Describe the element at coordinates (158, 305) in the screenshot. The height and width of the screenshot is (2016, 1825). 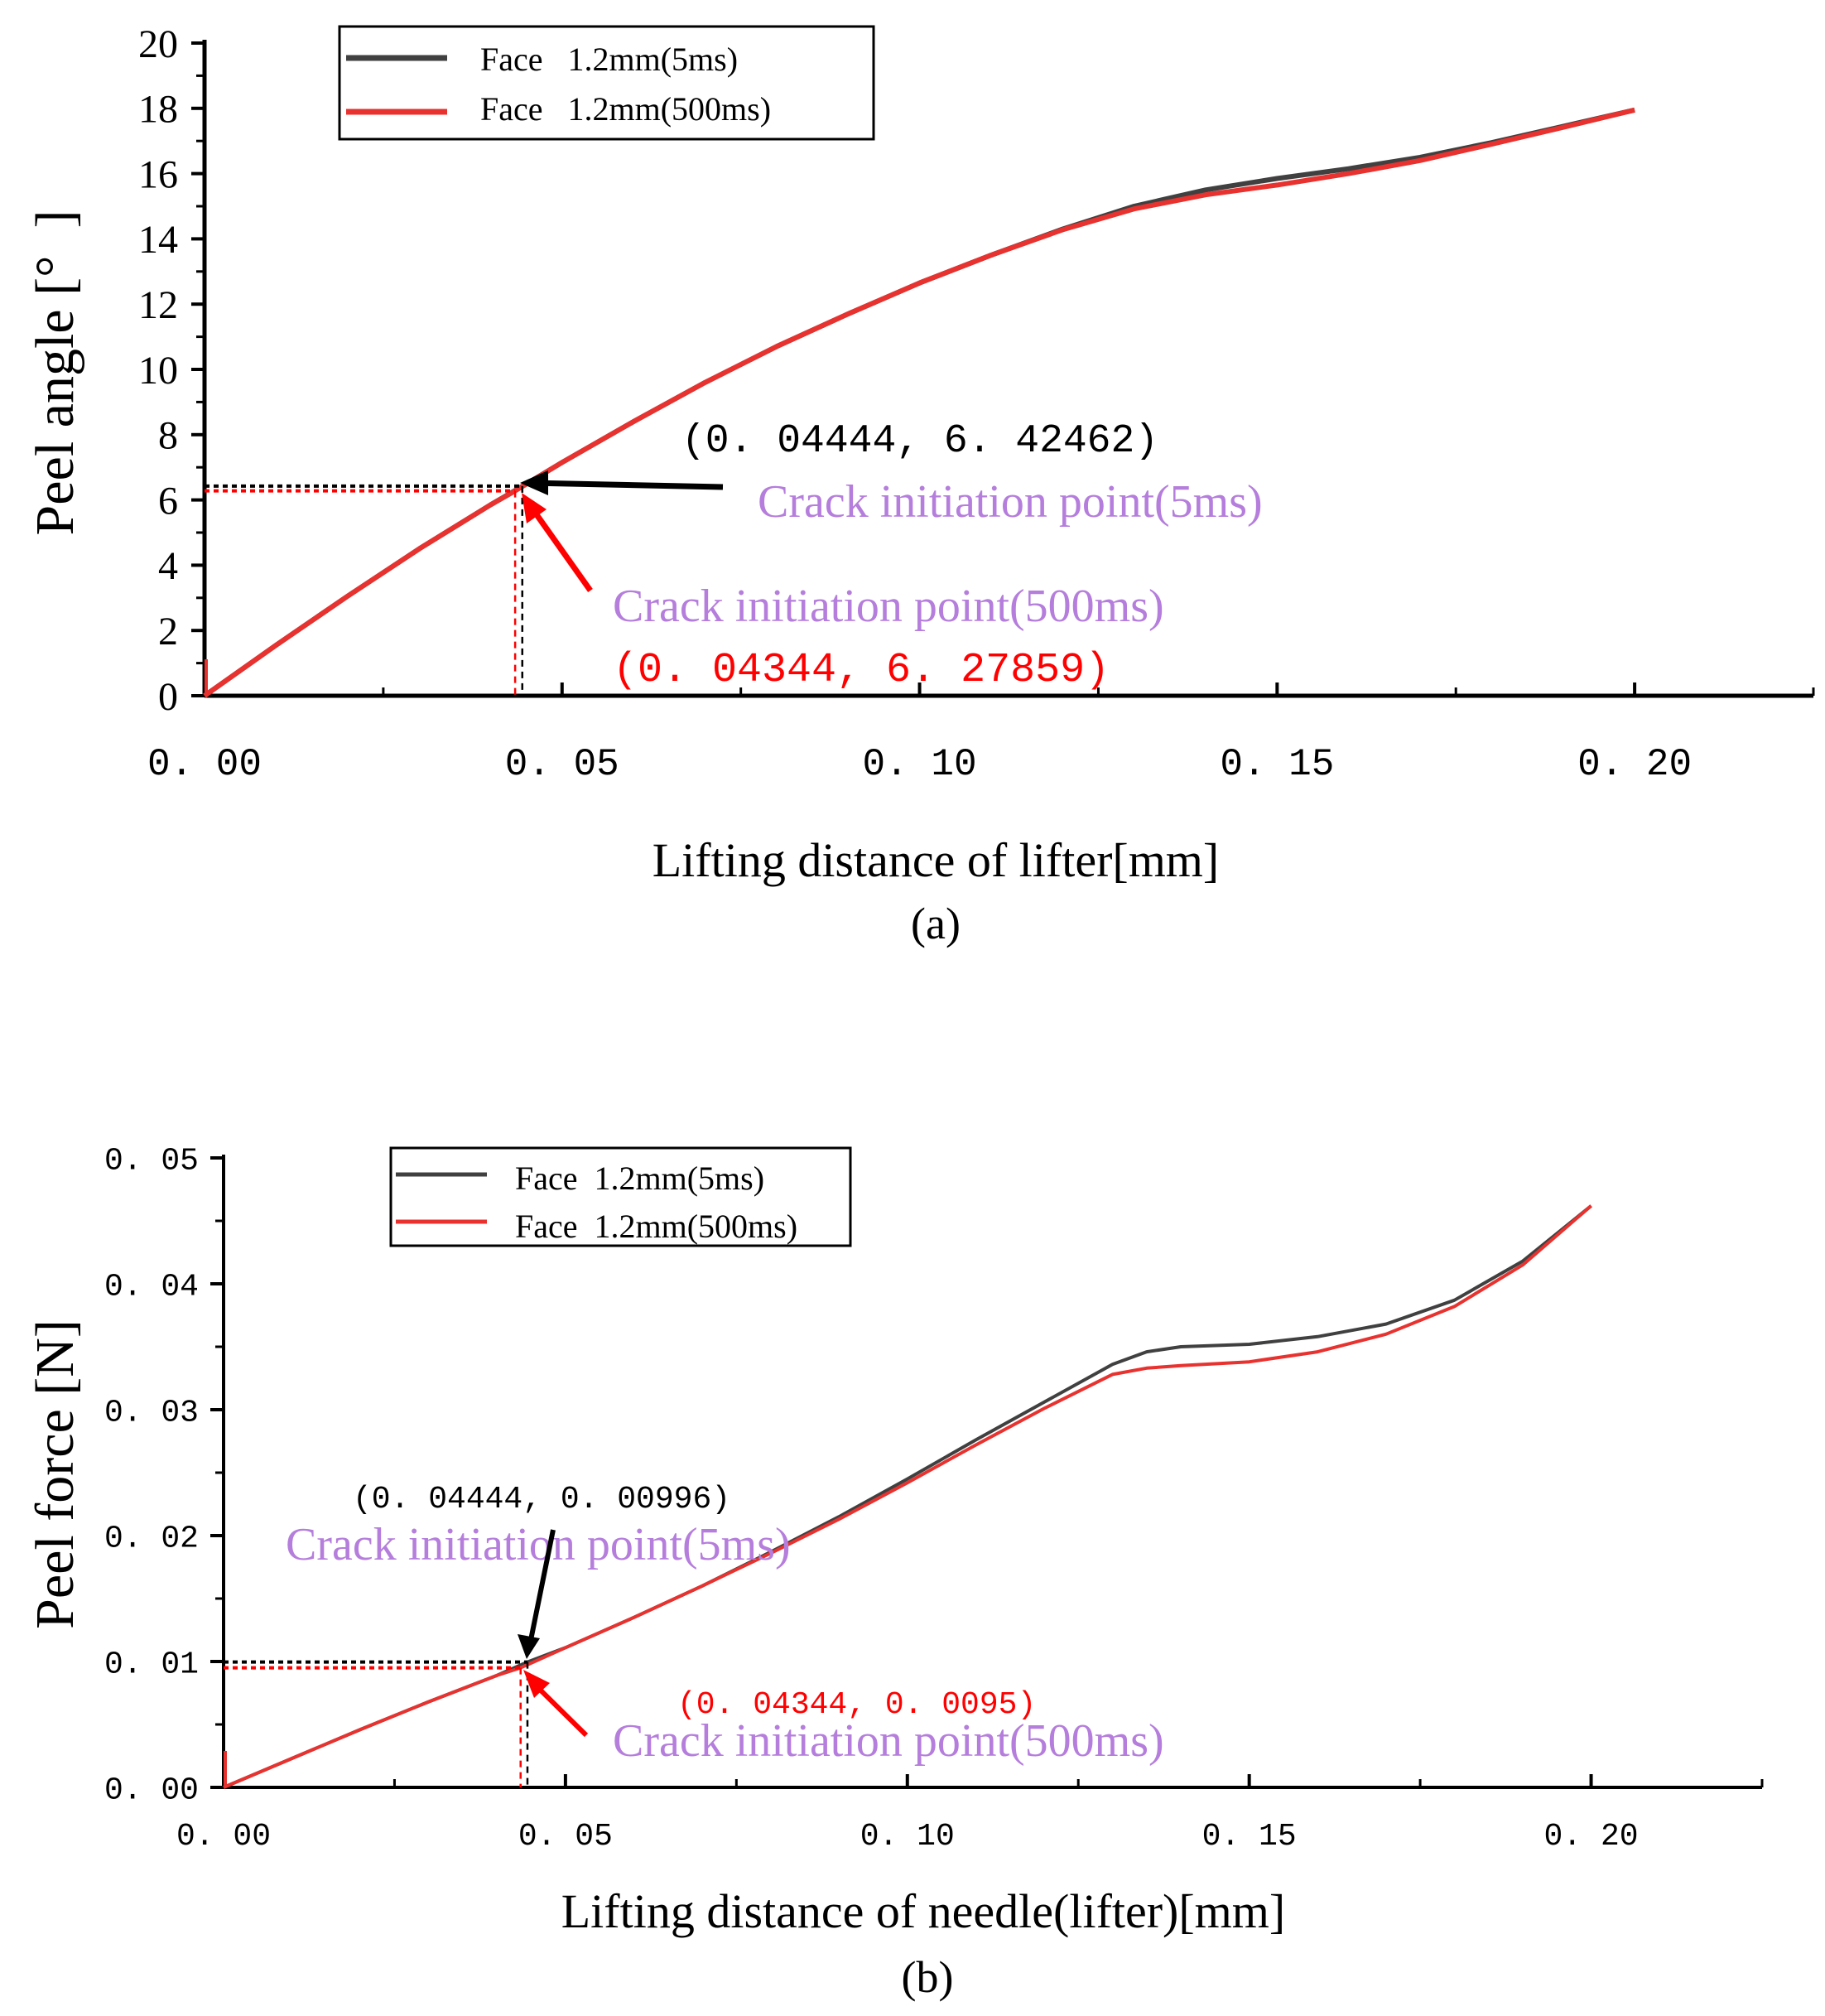
I see `y-tick-label: 12` at that location.